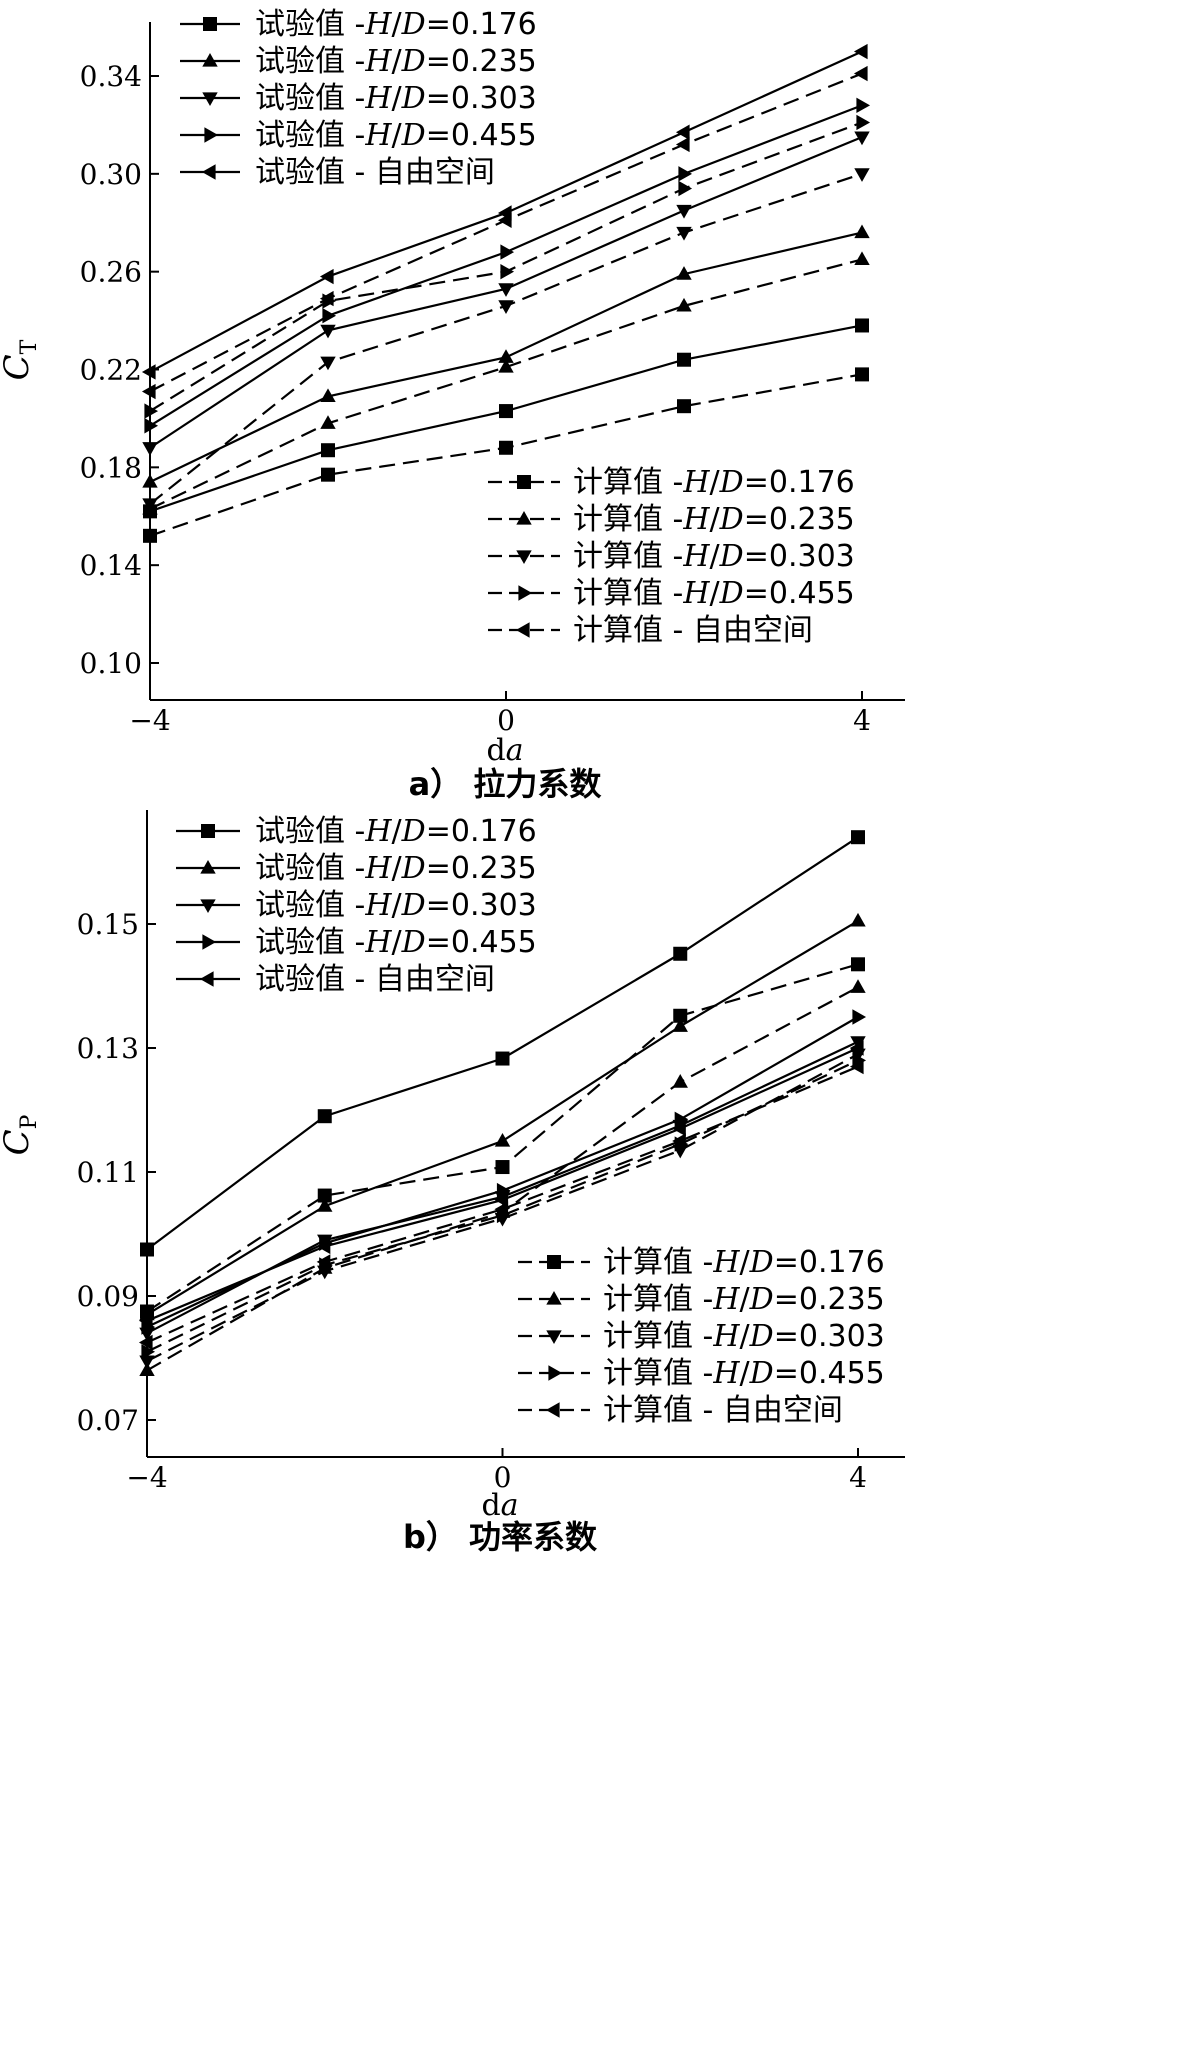 Image resolution: width=1200 pixels, height=2057 pixels. Describe the element at coordinates (111, 663) in the screenshot. I see `y-tick-label: 0.10` at that location.